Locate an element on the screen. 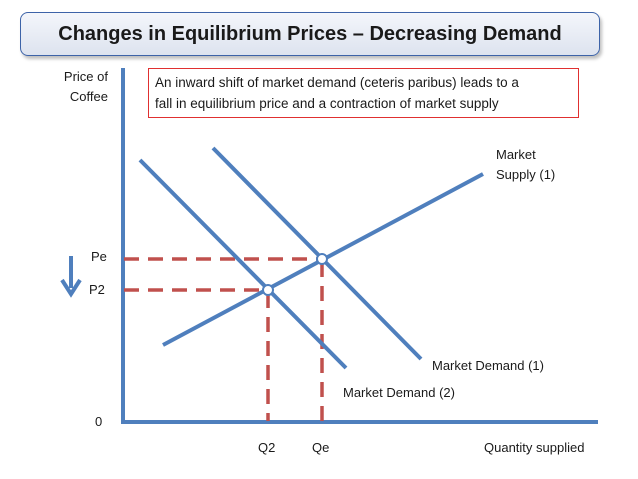 This screenshot has height=479, width=638. supply-label-line-2: Supply (1) is located at coordinates (526, 174).